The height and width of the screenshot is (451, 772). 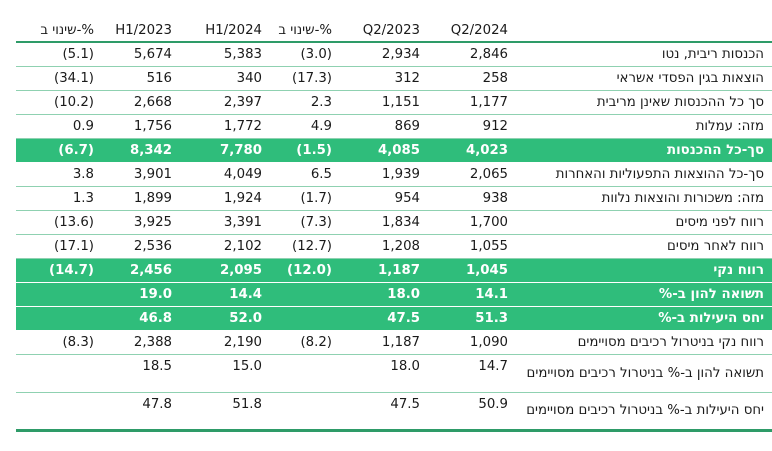 What do you see at coordinates (137, 222) in the screenshot?
I see `cell-h1-2023: 3,925` at bounding box center [137, 222].